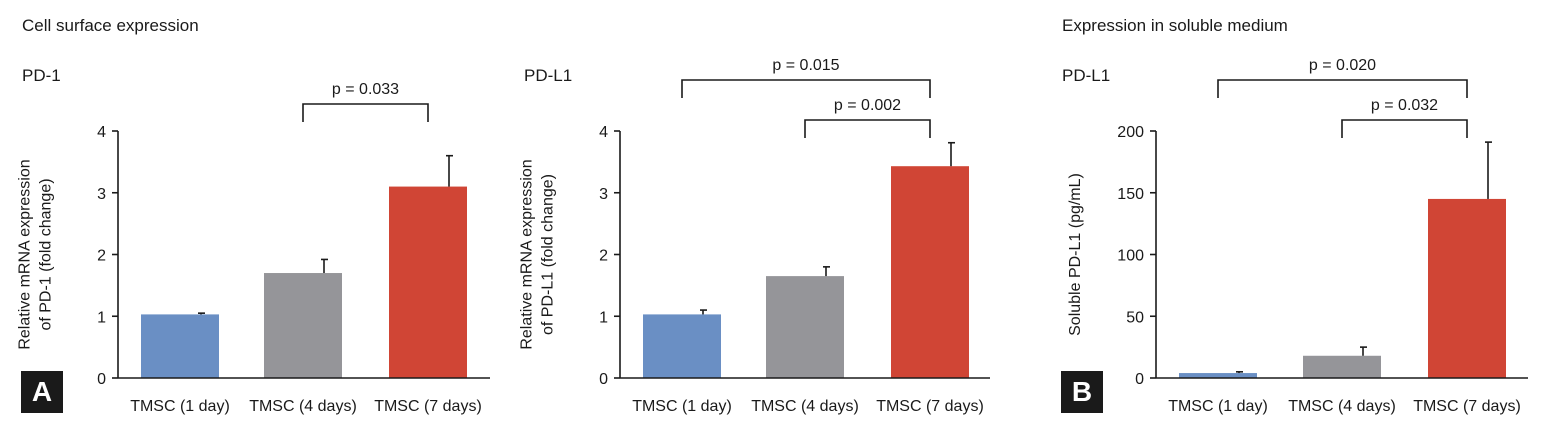 The image size is (1542, 429). Describe the element at coordinates (1404, 105) in the screenshot. I see `significance-label: p = 0.032` at that location.